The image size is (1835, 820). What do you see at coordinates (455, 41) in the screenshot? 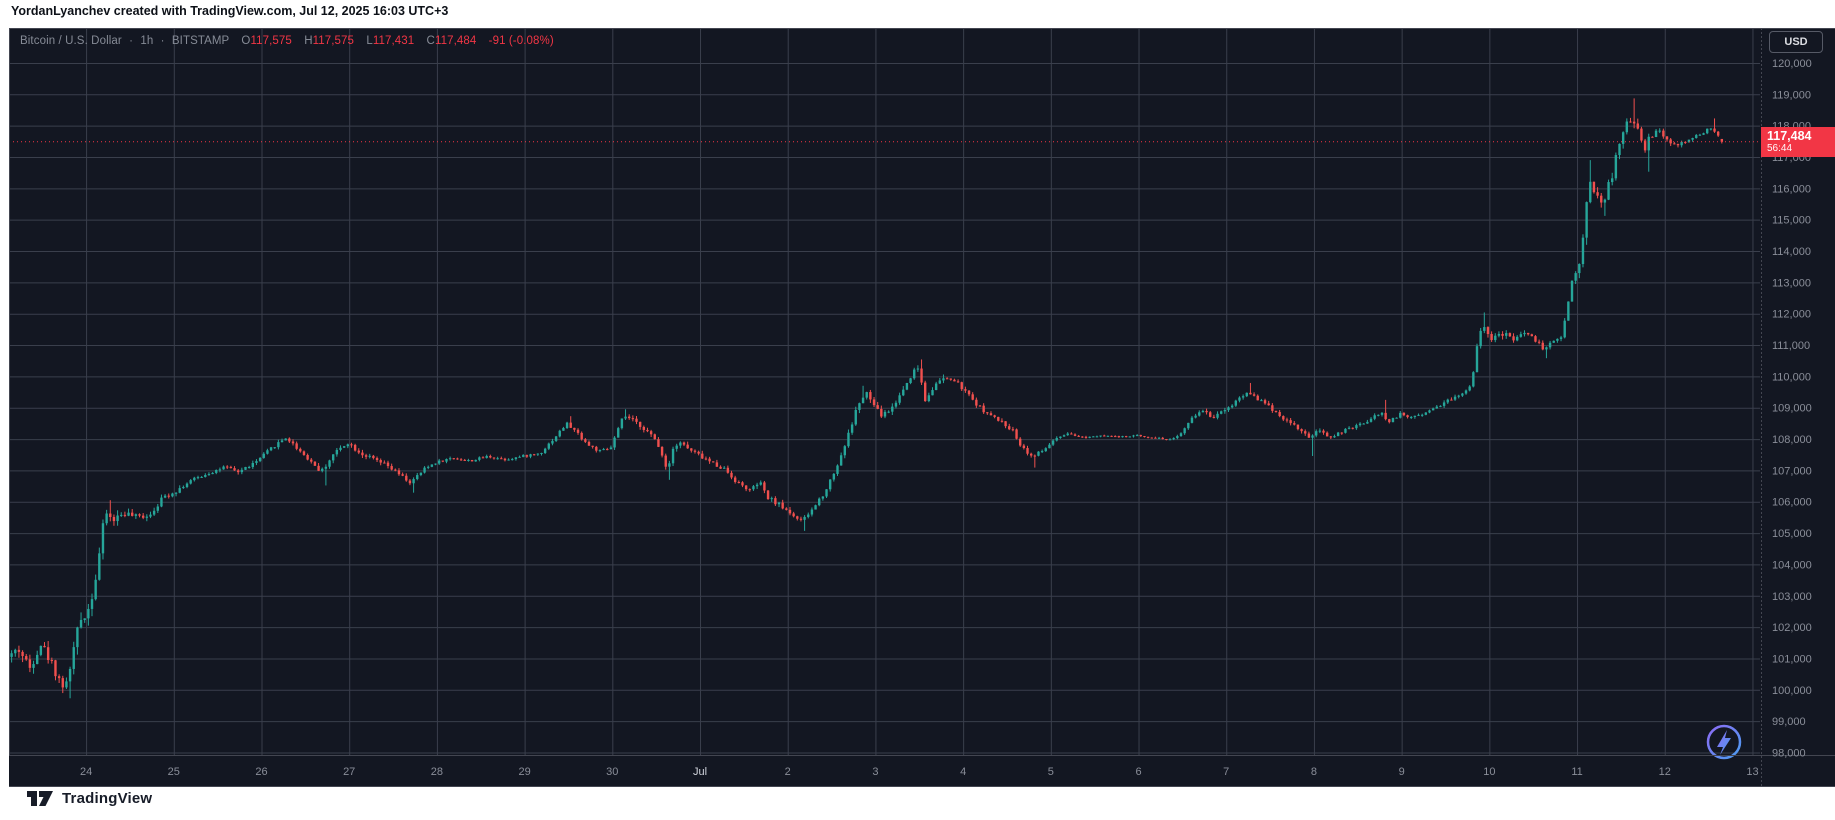
I see `close-value: 117,484` at bounding box center [455, 41].